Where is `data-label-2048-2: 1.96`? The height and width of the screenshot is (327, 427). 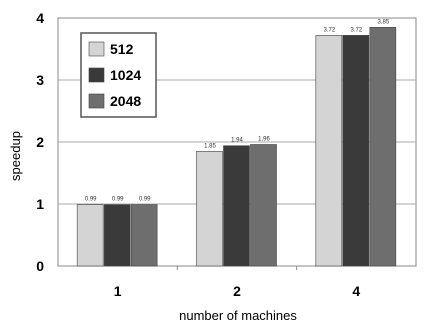
data-label-2048-2: 1.96 is located at coordinates (264, 139).